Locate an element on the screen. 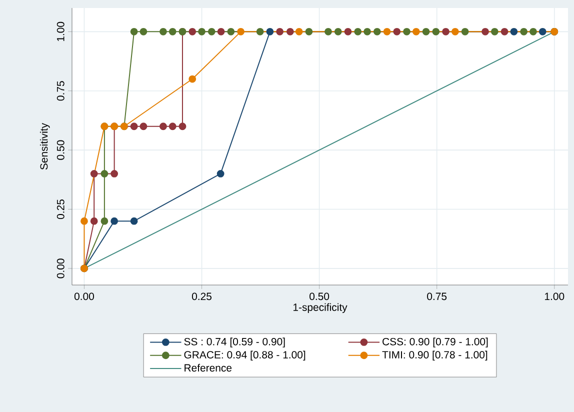 Image resolution: width=574 pixels, height=412 pixels. y-tick-label: 0.25 is located at coordinates (60, 210).